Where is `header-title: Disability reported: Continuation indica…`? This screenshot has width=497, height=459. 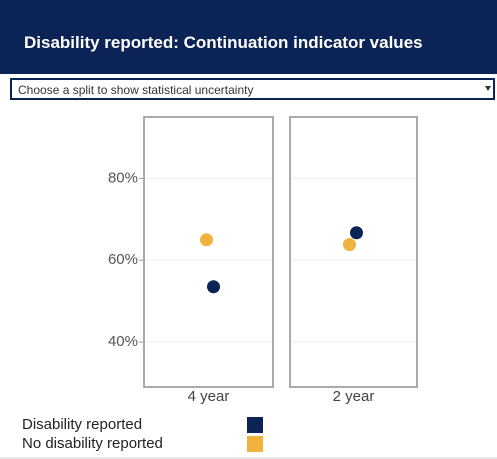
header-title: Disability reported: Continuation indica… is located at coordinates (223, 42).